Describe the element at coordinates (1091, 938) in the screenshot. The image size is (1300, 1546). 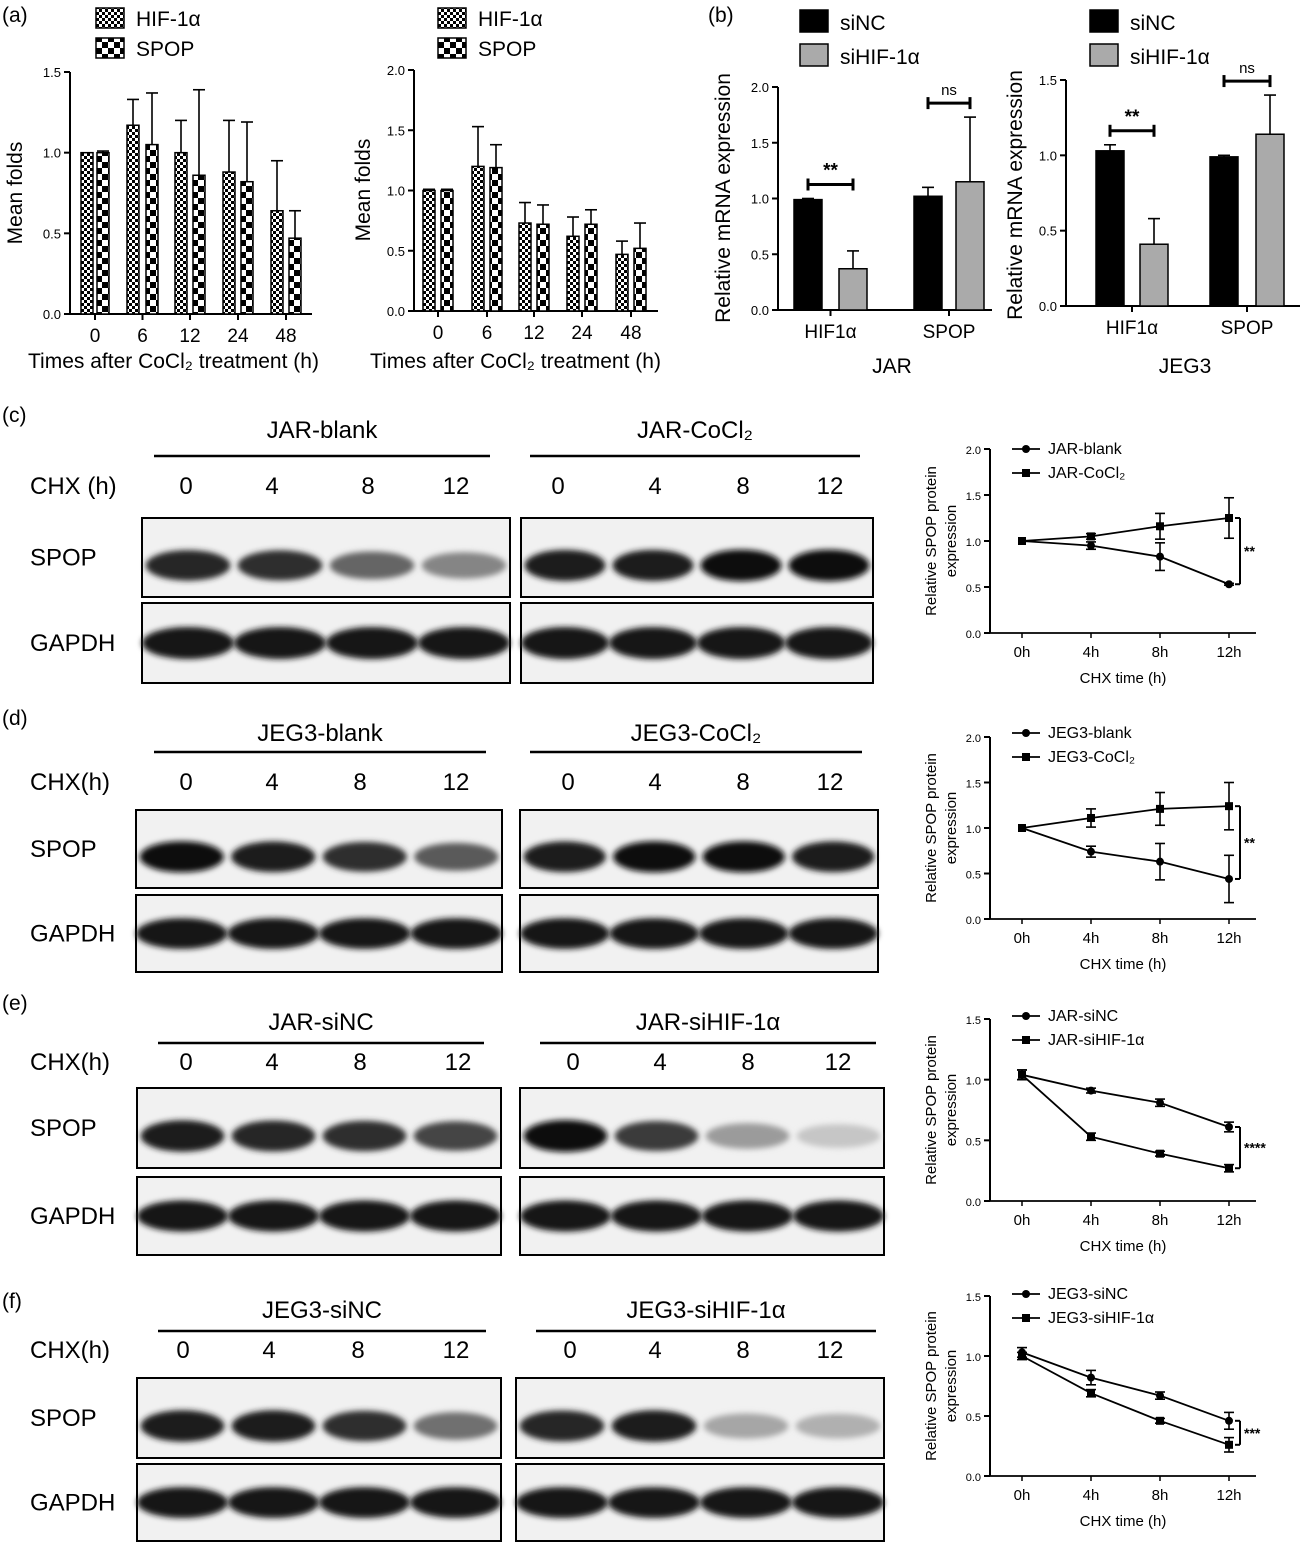
I see `x-tick-label: 4h` at that location.